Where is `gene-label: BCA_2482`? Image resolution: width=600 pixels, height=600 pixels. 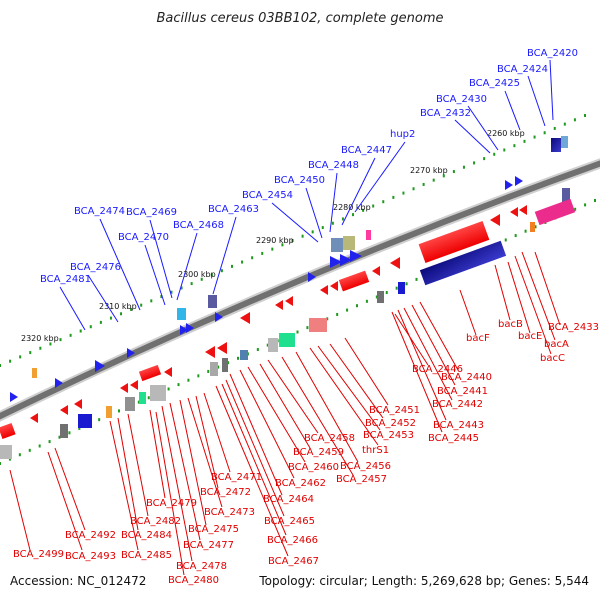 gene-label: BCA_2482 is located at coordinates (155, 521).